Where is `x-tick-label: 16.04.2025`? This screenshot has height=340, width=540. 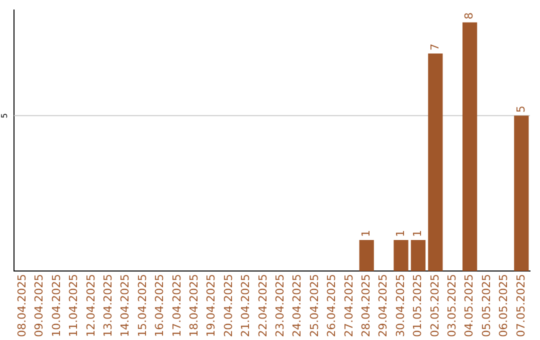 x-tick-label: 16.04.2025 is located at coordinates (159, 306).